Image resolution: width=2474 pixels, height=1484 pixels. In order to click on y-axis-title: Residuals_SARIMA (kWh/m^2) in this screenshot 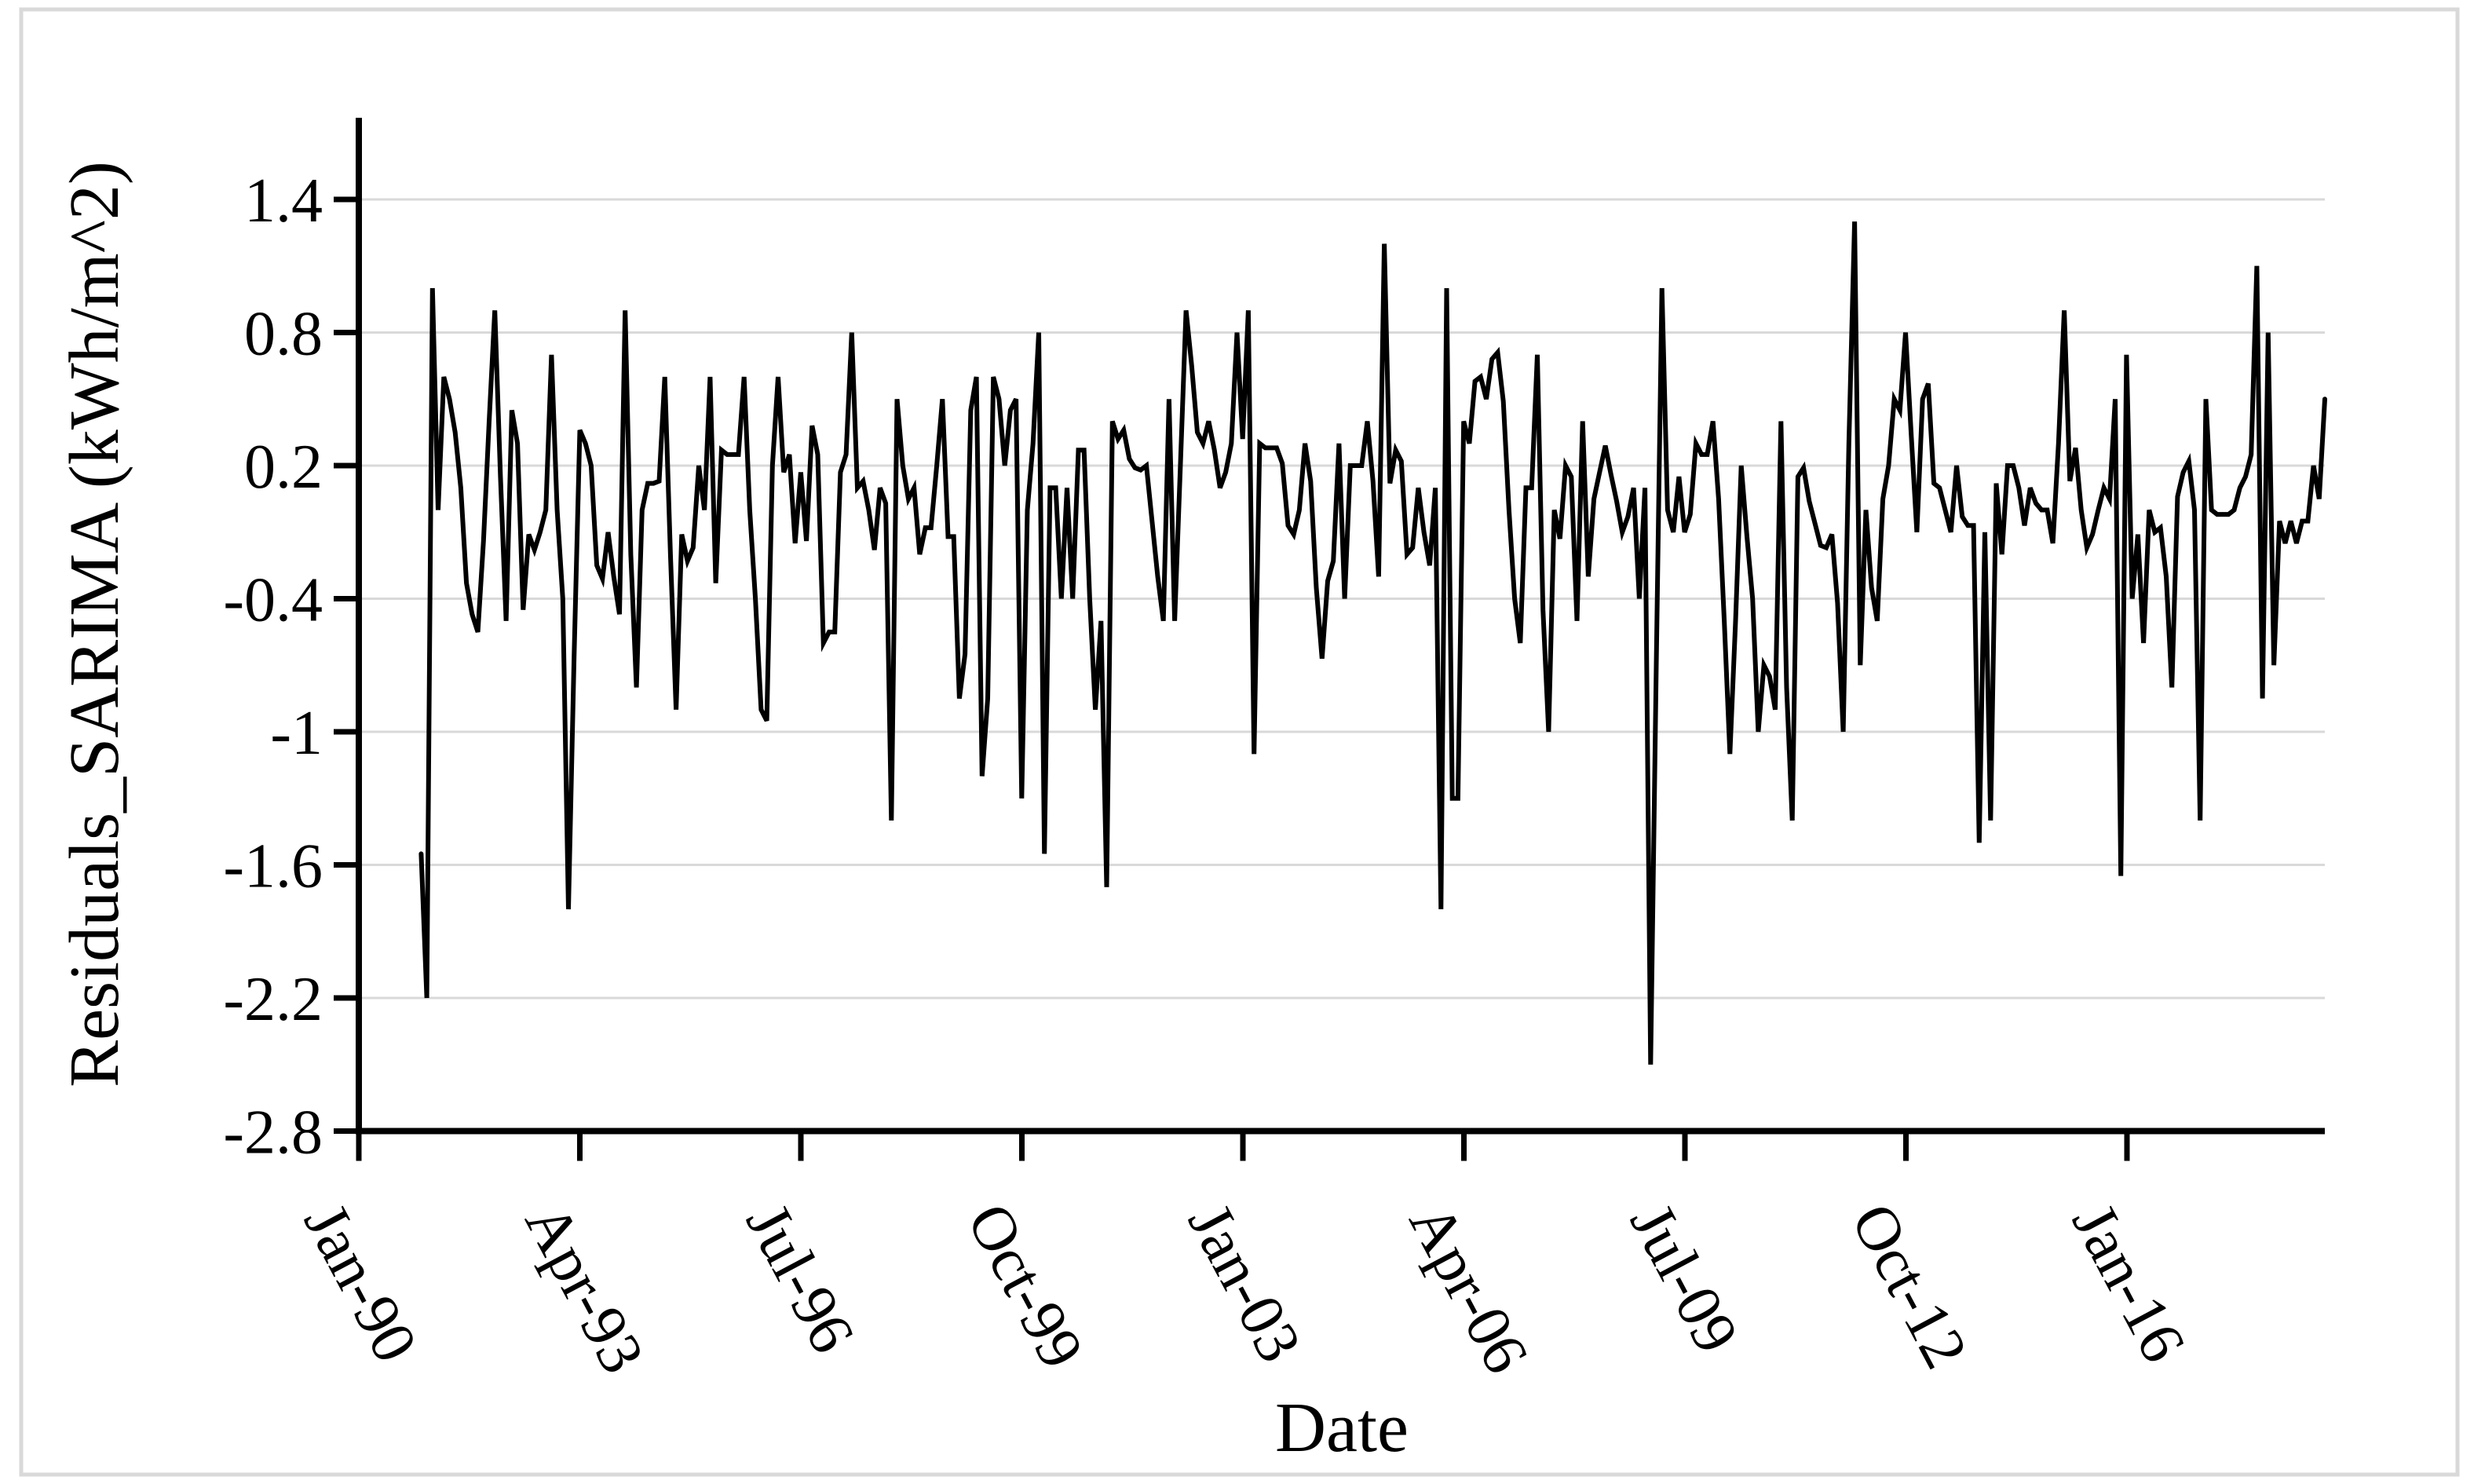, I will do `click(94, 624)`.